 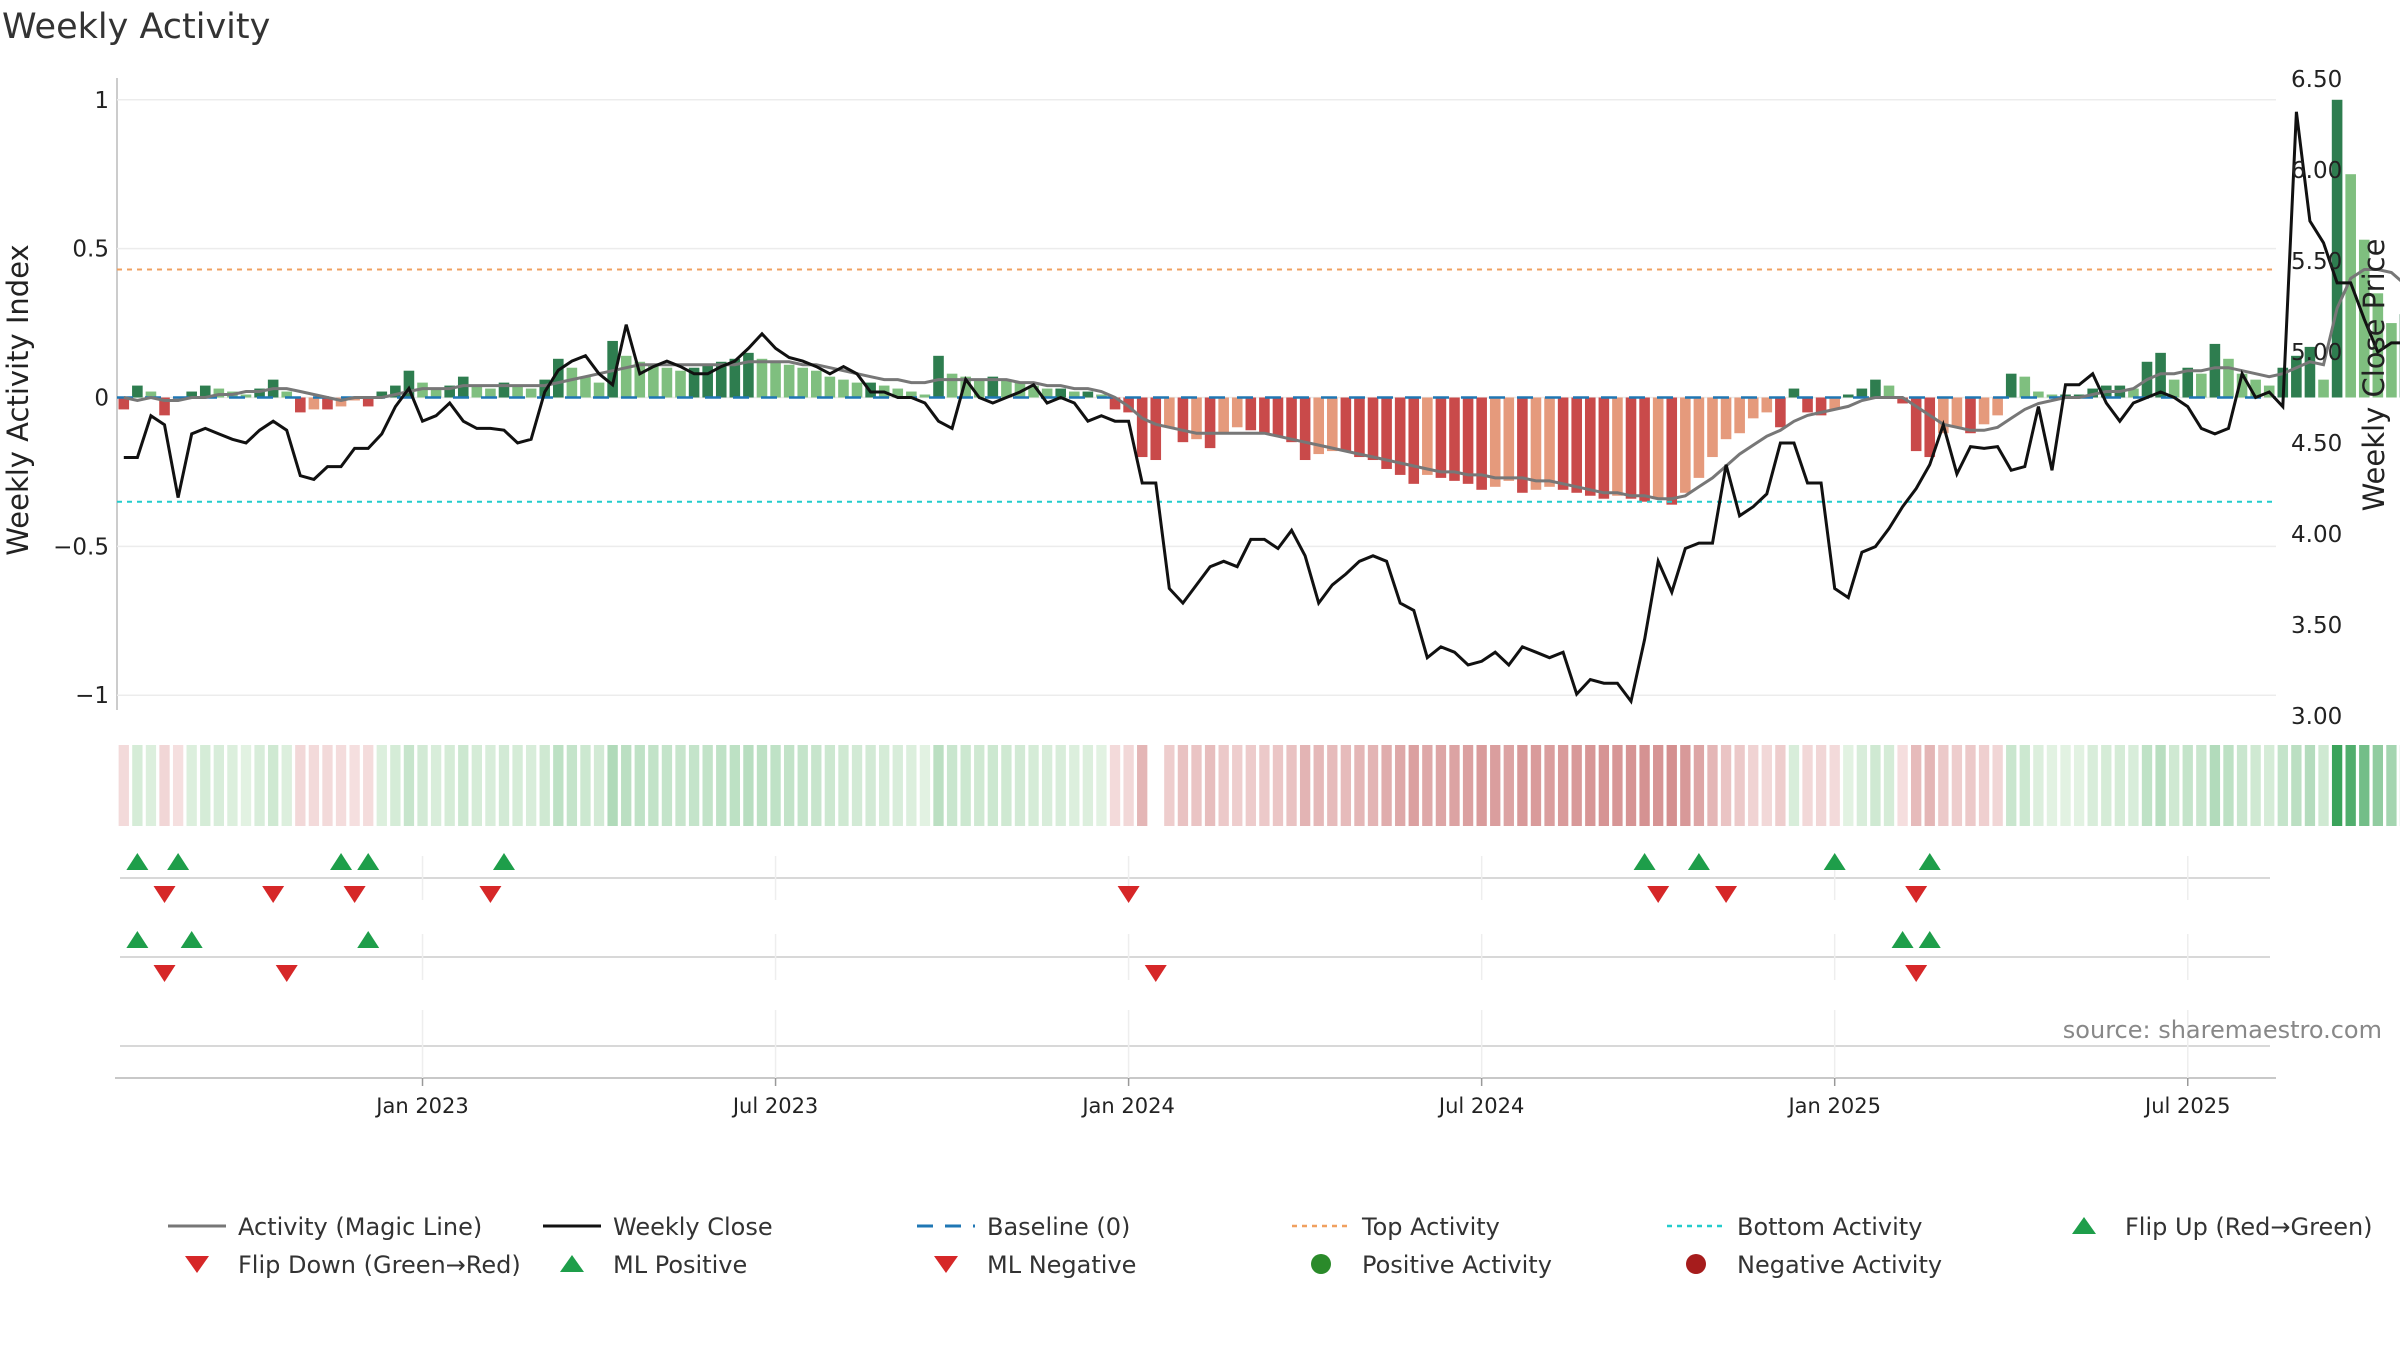 What do you see at coordinates (1457, 1265) in the screenshot?
I see `legend-label: Positive Activity` at bounding box center [1457, 1265].